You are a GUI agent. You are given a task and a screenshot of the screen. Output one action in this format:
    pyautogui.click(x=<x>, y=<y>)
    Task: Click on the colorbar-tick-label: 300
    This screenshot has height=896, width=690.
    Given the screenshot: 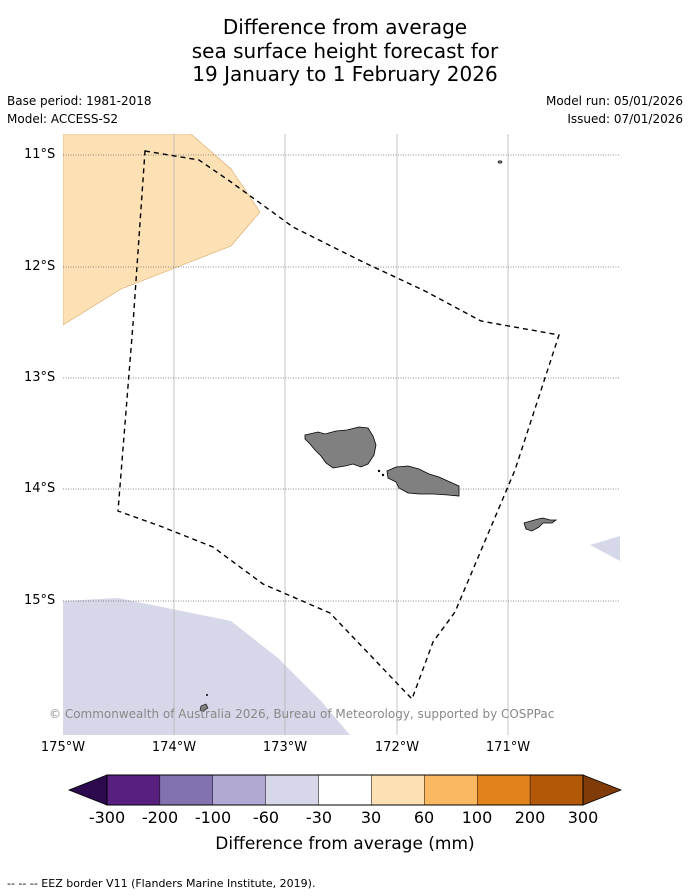 What is the action you would take?
    pyautogui.click(x=583, y=817)
    